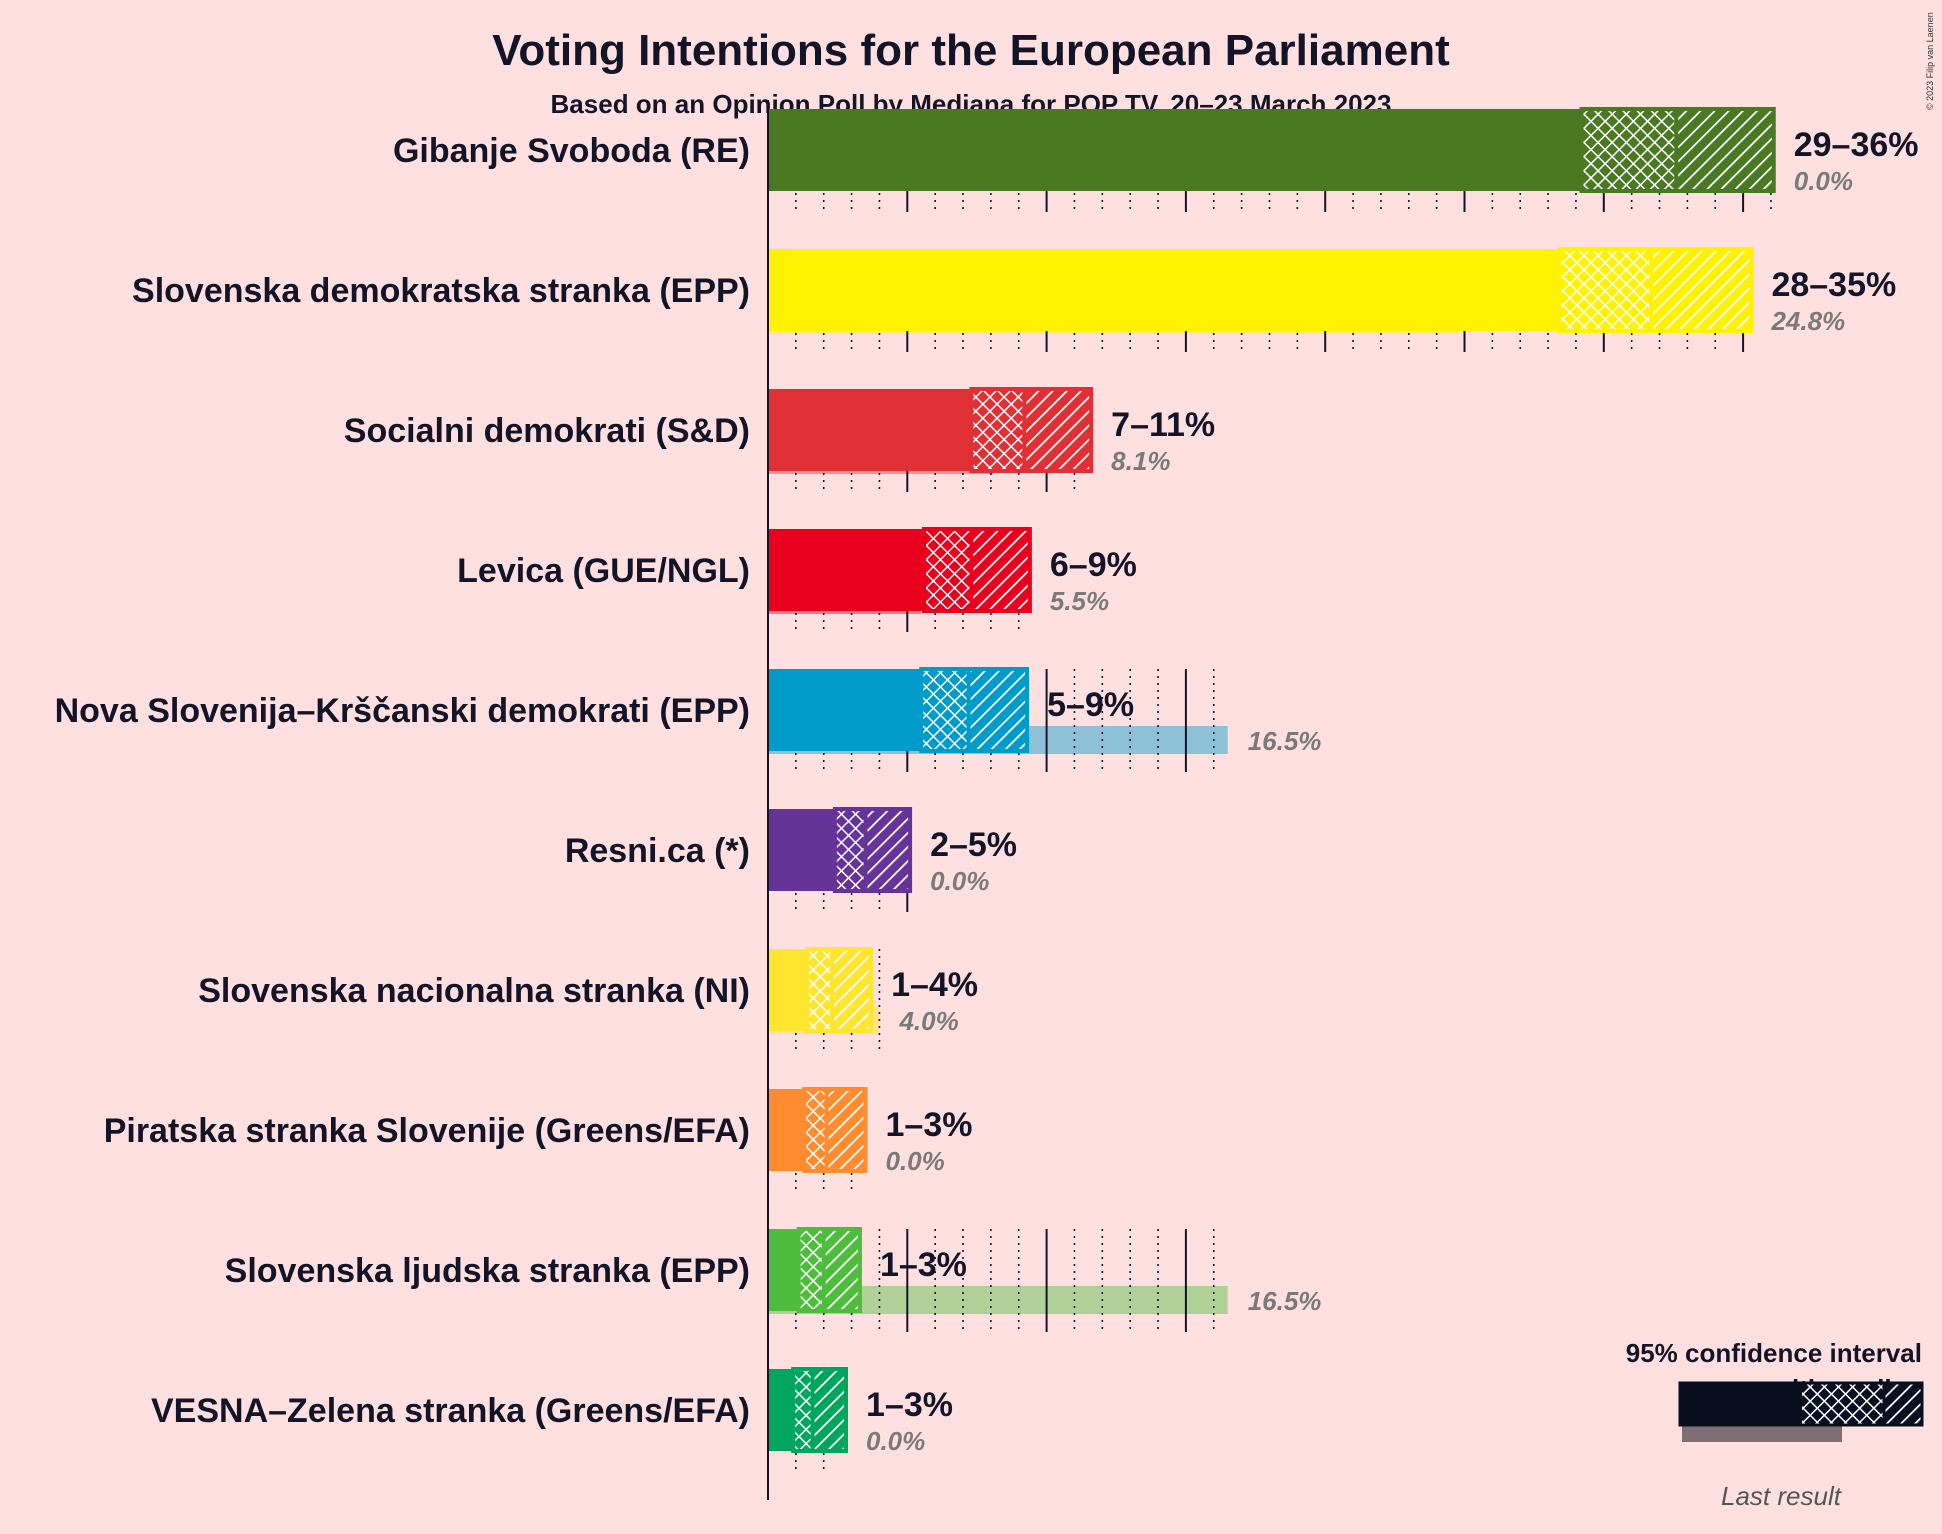  I want to click on last-result-label: 5.5%, so click(1079, 601).